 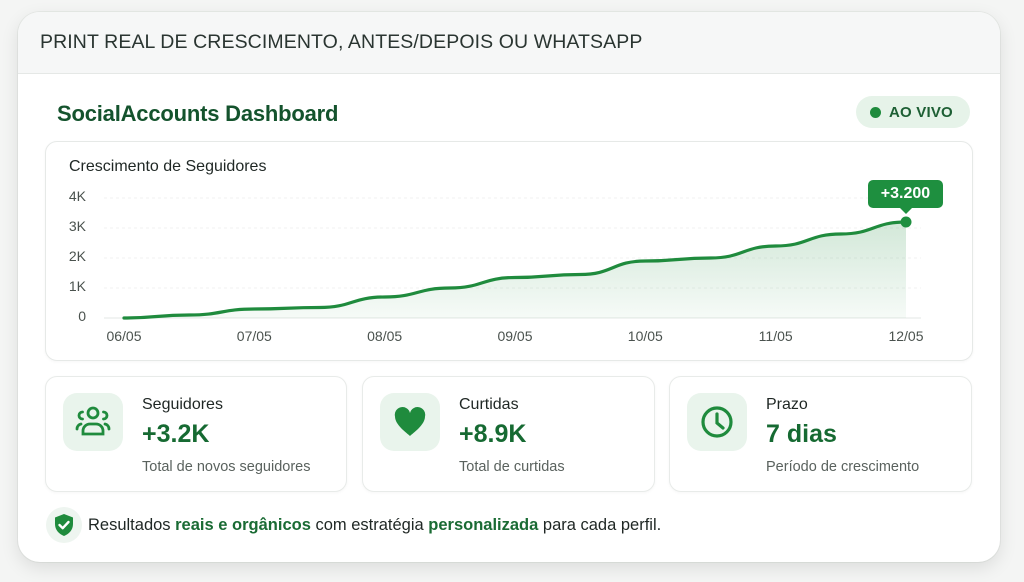 I want to click on stat-card-period: Prazo 7 dias Período de crescimento, so click(x=820, y=434).